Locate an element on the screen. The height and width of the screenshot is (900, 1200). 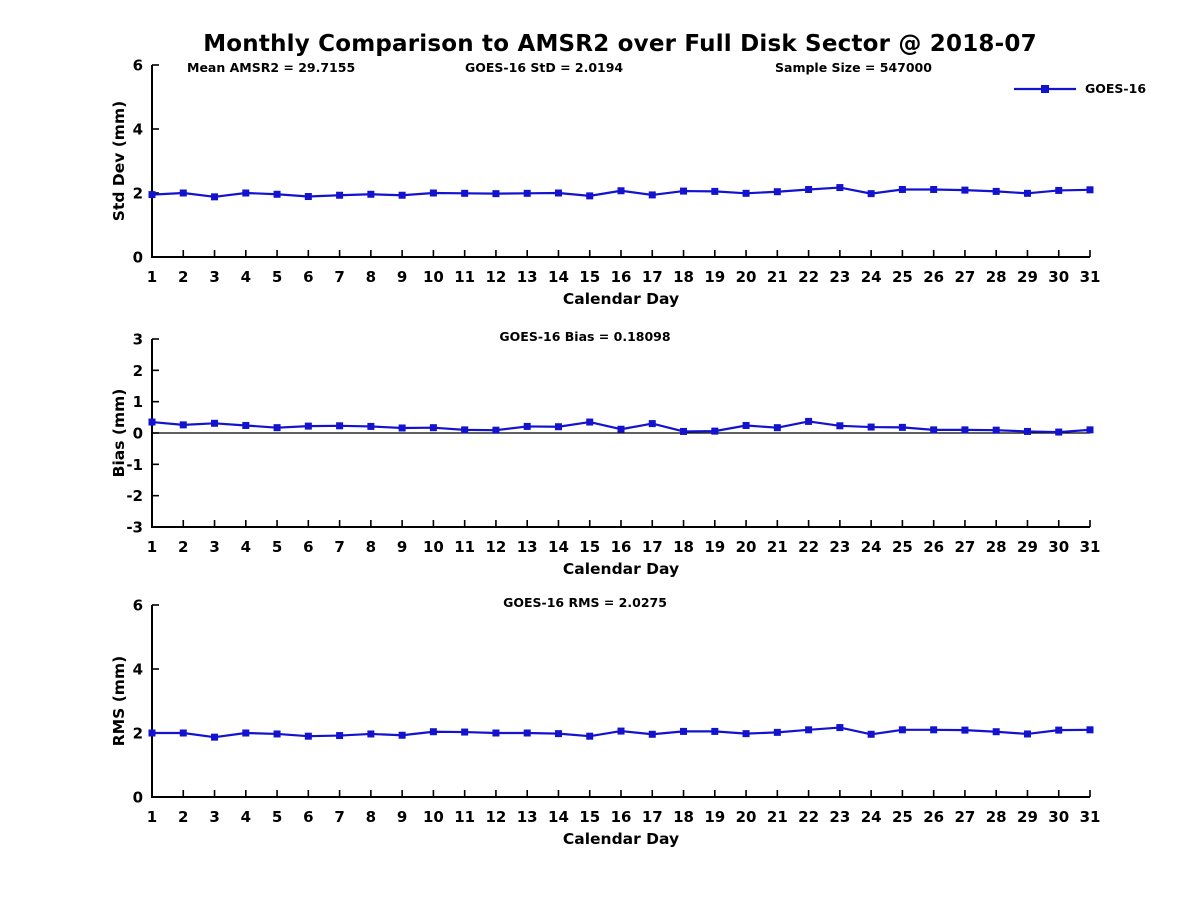
y-axis-label: Std Dev (mm) is located at coordinates (119, 161).